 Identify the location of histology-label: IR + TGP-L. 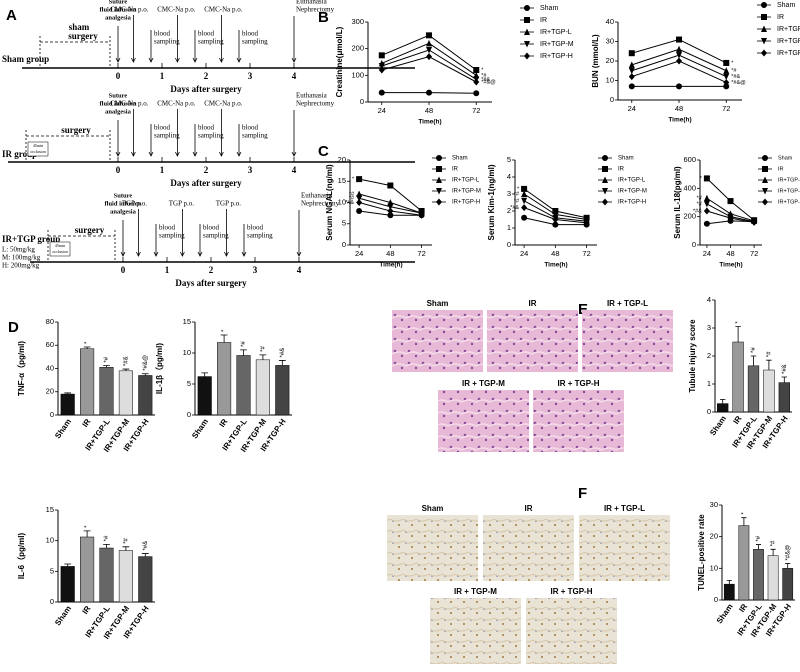
(624, 508).